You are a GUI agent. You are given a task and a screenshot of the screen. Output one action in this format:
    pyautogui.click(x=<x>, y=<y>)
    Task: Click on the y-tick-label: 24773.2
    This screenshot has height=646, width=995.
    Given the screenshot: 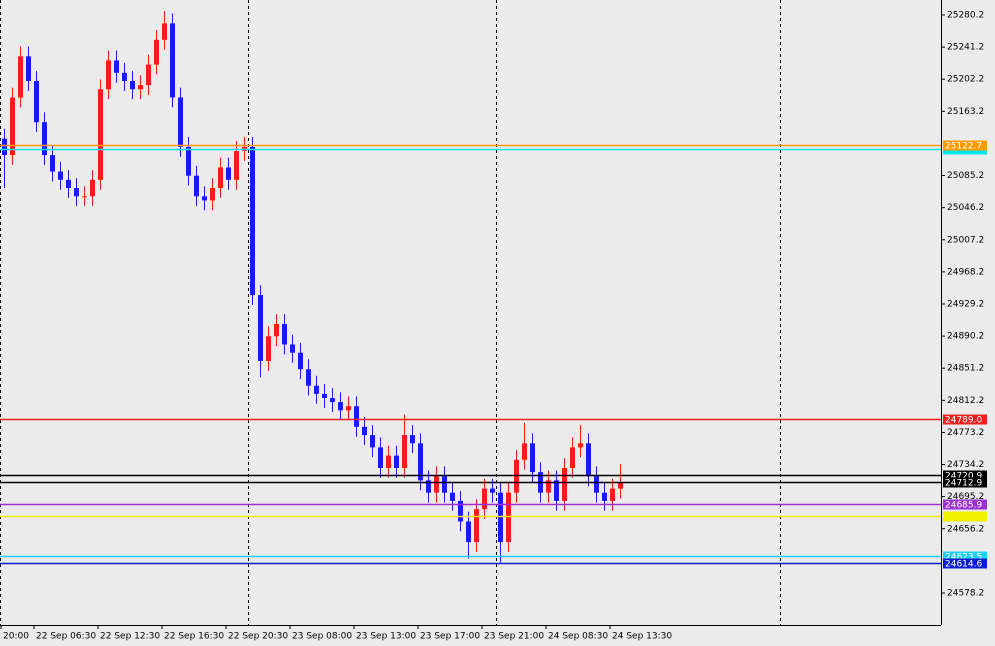 What is the action you would take?
    pyautogui.click(x=965, y=433)
    